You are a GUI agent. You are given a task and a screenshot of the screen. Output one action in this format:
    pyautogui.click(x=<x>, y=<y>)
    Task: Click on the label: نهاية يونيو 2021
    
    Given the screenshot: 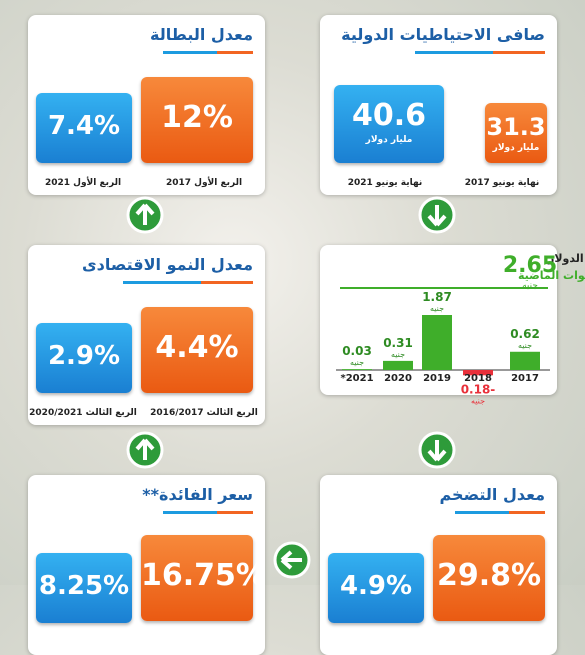 What is the action you would take?
    pyautogui.click(x=385, y=183)
    